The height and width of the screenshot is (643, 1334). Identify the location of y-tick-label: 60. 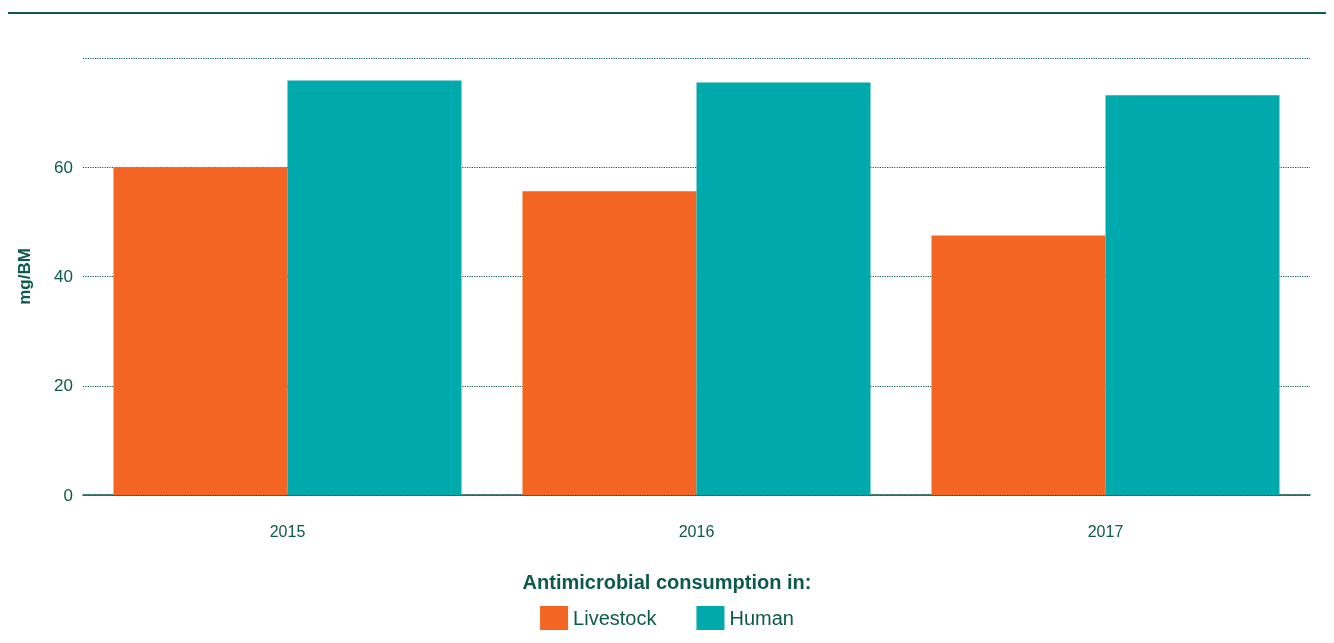
(63, 167).